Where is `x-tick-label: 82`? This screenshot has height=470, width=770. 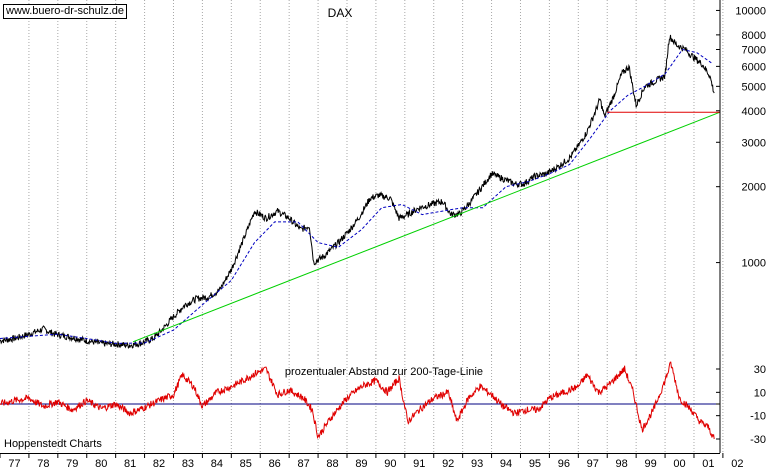
x-tick-label: 82 is located at coordinates (159, 464).